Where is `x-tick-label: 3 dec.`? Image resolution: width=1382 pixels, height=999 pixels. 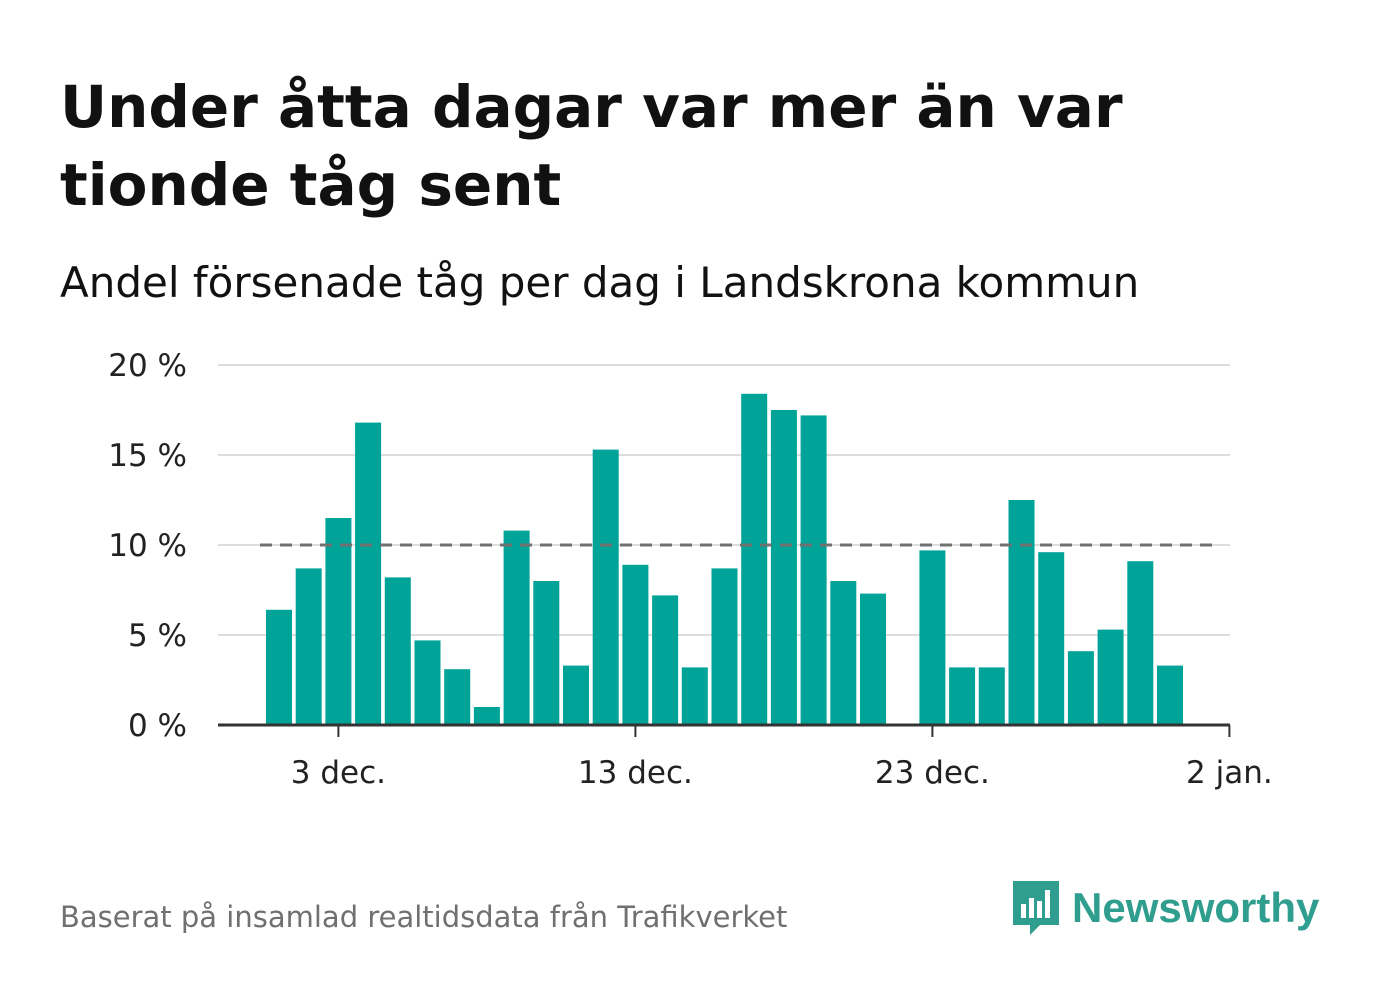
x-tick-label: 3 dec. is located at coordinates (338, 773).